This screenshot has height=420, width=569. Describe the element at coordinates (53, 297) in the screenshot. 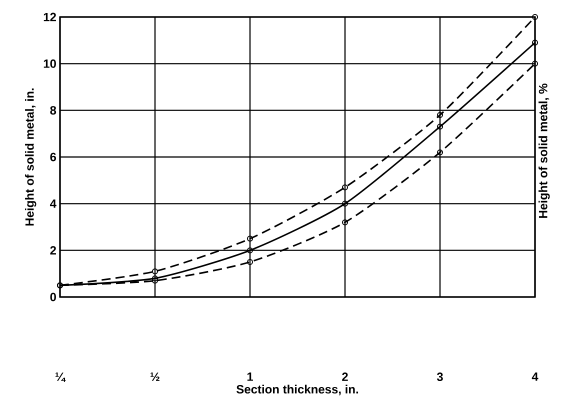

I see `y-tick-label: 0` at that location.